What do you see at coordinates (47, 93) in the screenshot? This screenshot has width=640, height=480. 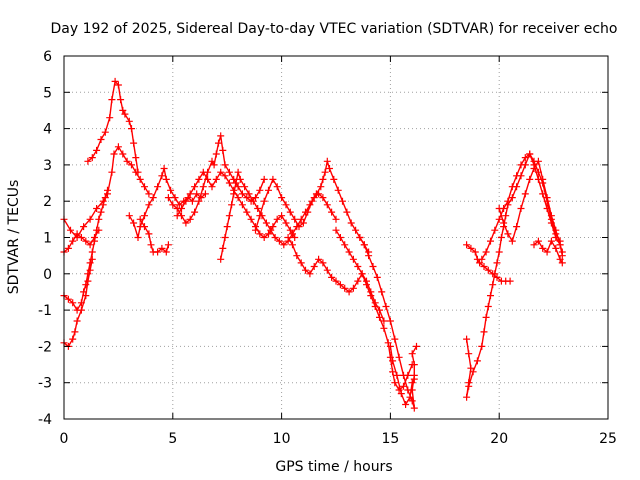 I see `y-tick-label: 5` at bounding box center [47, 93].